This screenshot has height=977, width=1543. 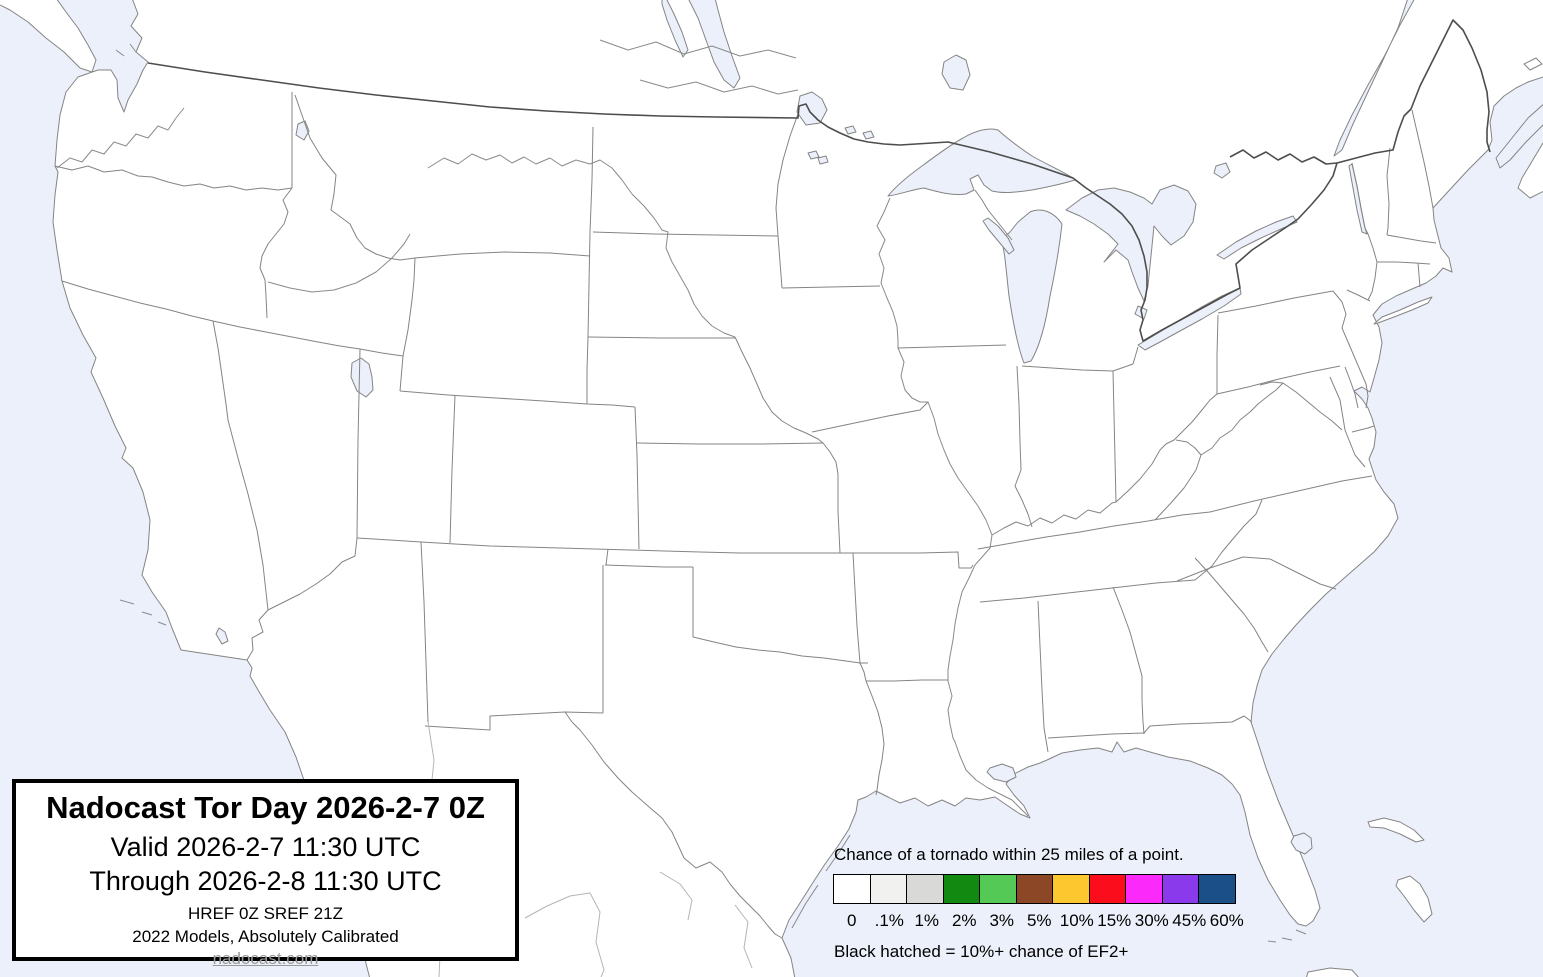 What do you see at coordinates (1275, 302) in the screenshot?
I see `pa-ny-border` at bounding box center [1275, 302].